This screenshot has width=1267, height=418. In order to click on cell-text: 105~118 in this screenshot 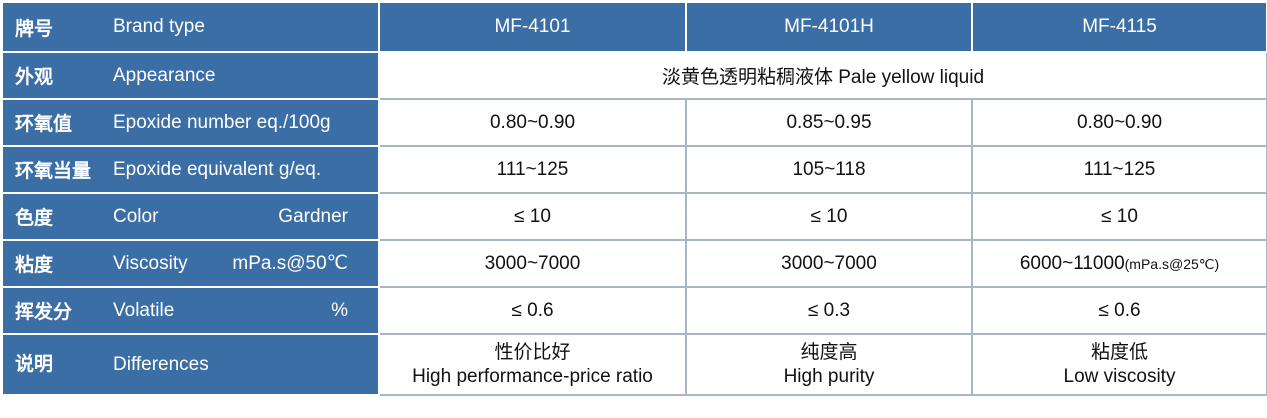, I will do `click(829, 169)`.